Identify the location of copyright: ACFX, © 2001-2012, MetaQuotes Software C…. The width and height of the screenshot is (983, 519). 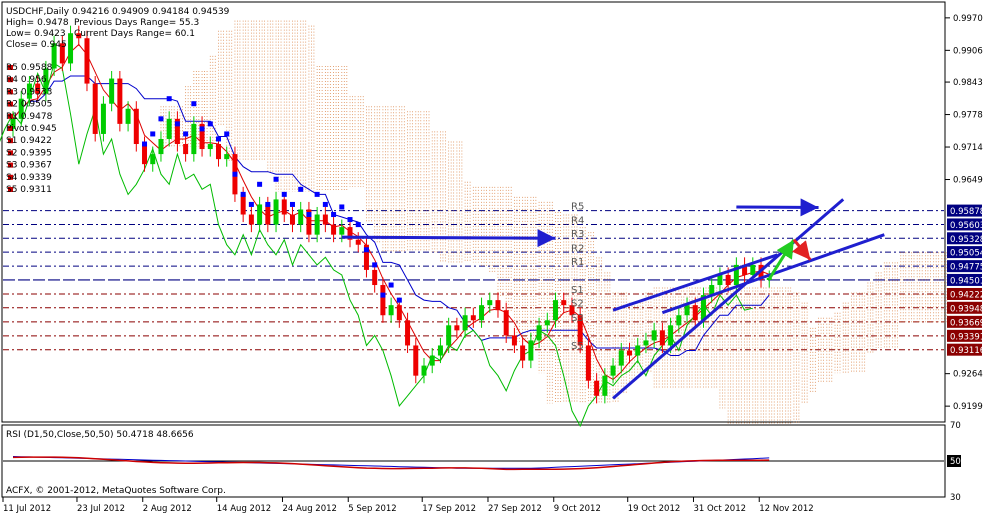
(116, 491).